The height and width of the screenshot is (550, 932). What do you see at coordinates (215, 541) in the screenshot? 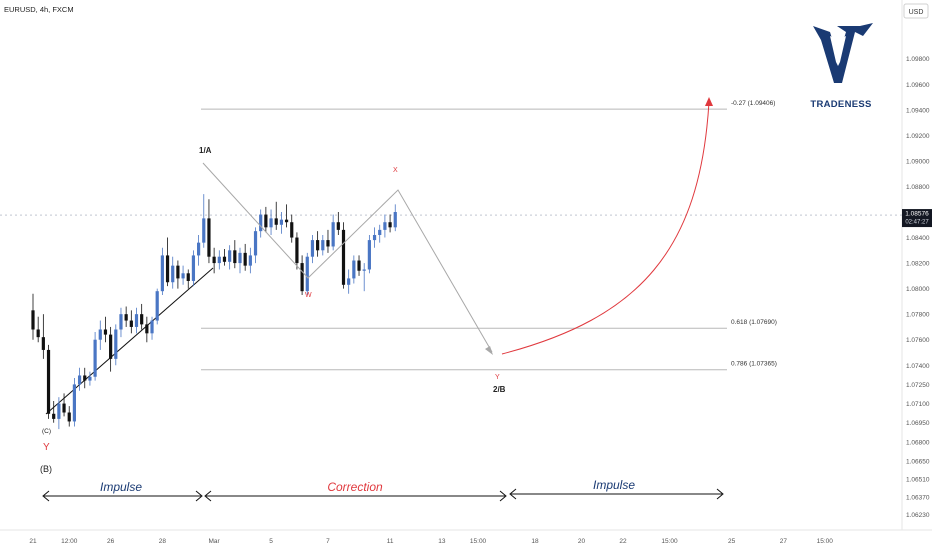
I see `time-tick-label: Mar` at bounding box center [215, 541].